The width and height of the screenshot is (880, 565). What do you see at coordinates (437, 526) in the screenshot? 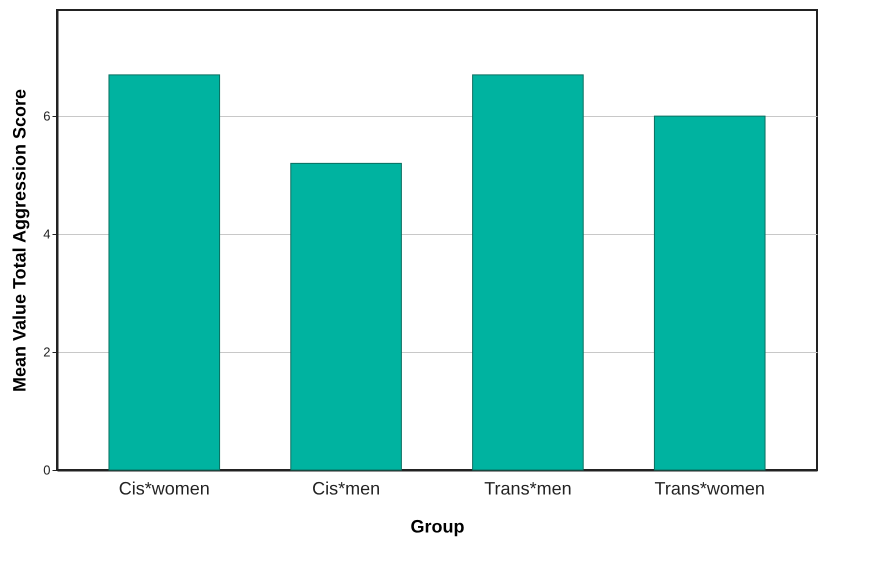
I see `x-axis-title: Group` at bounding box center [437, 526].